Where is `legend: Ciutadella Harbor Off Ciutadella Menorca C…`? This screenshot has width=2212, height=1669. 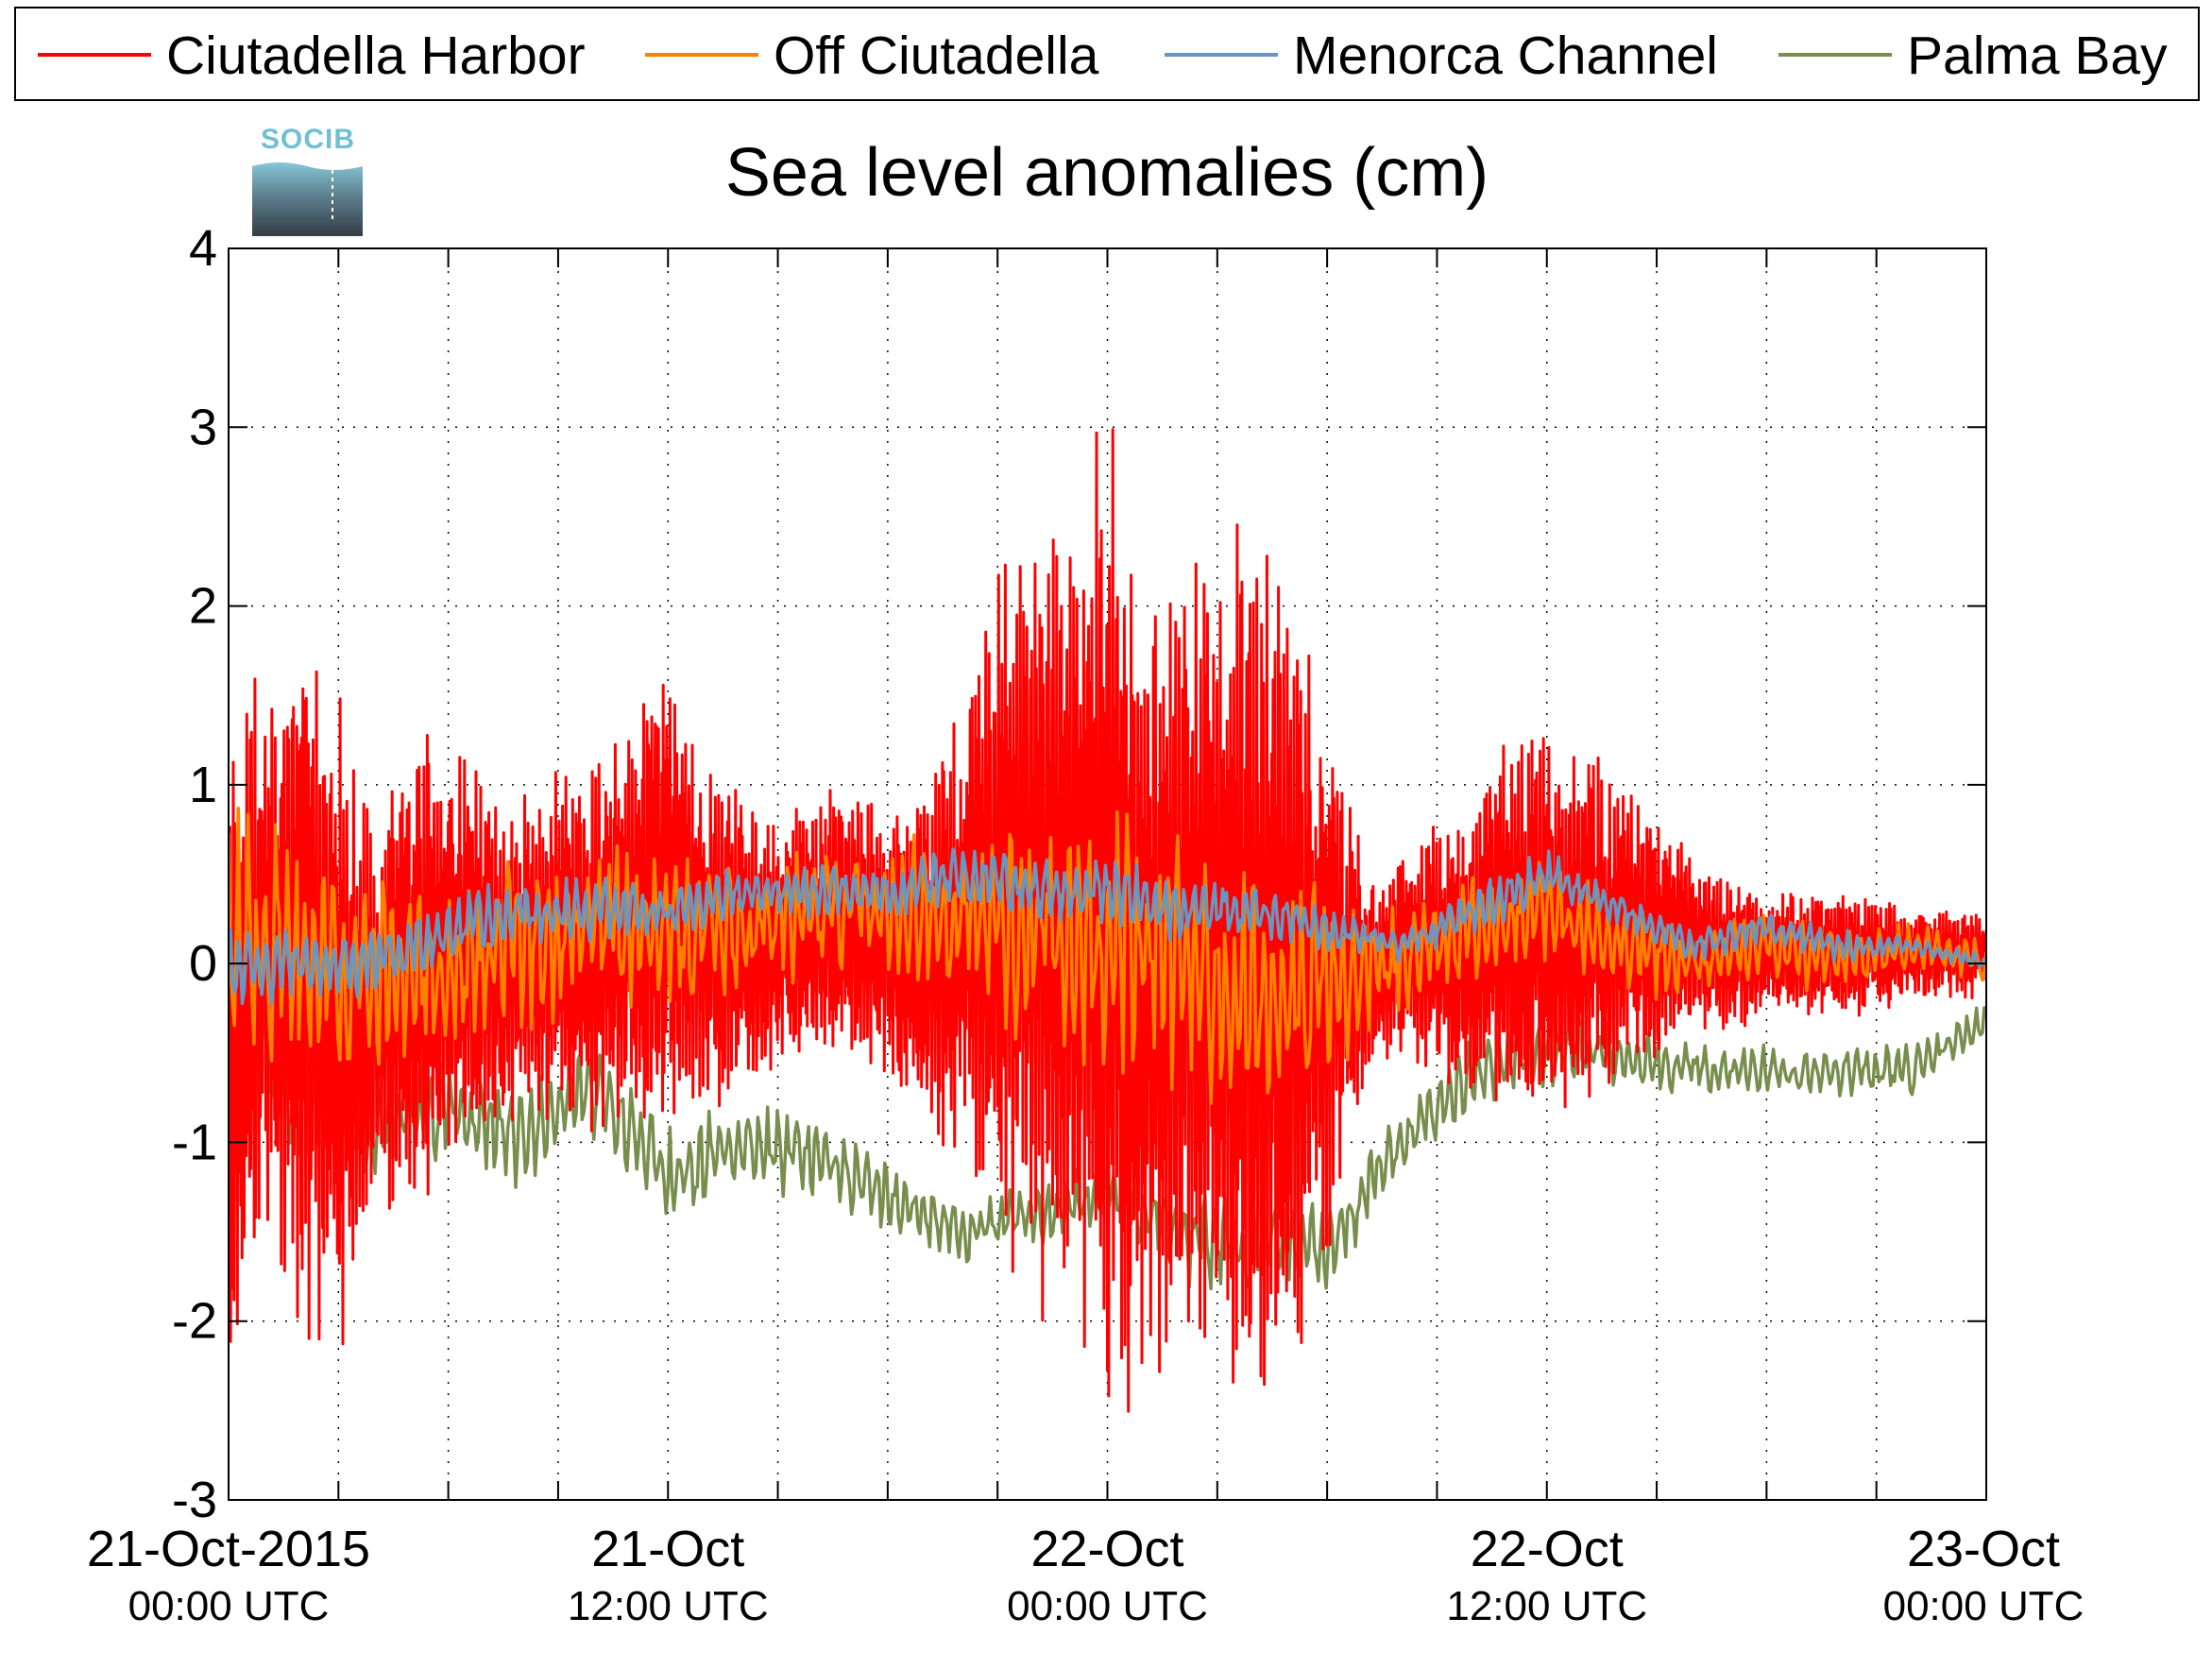
legend: Ciutadella Harbor Off Ciutadella Menorca C… is located at coordinates (1107, 54).